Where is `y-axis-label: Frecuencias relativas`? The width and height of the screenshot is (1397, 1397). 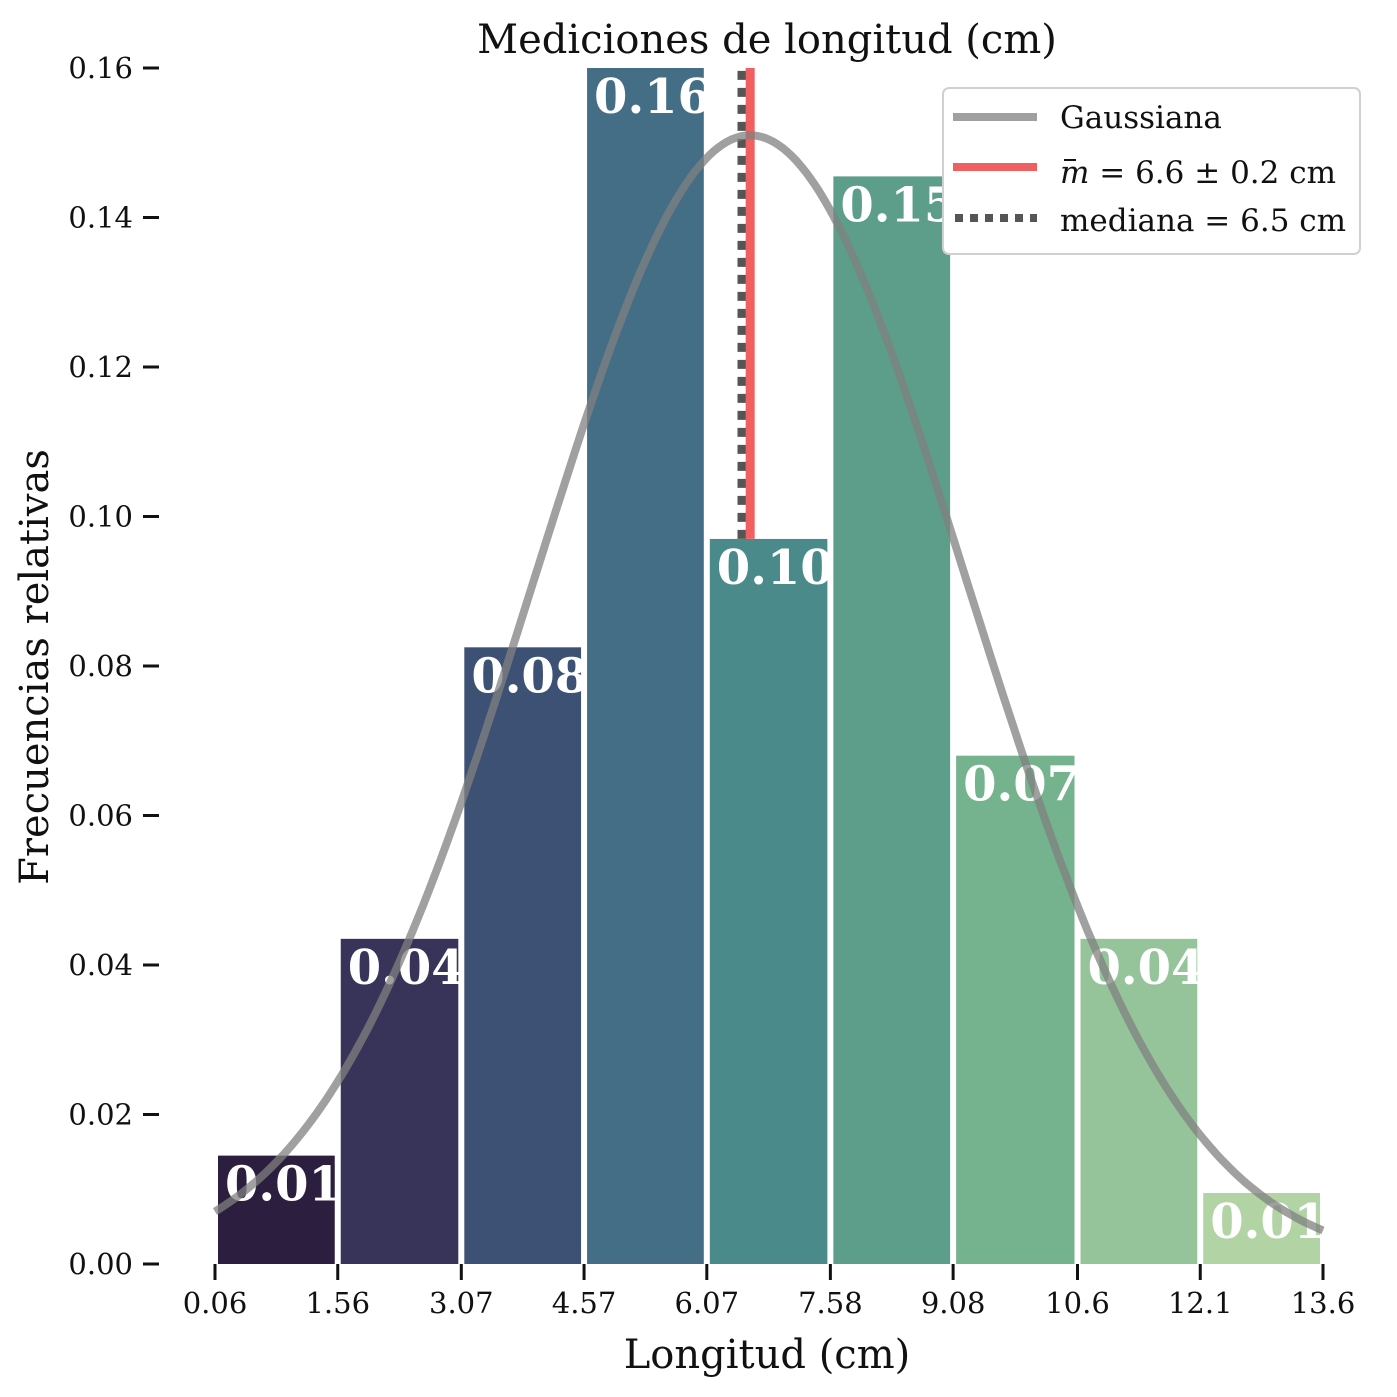 y-axis-label: Frecuencias relativas is located at coordinates (35, 667).